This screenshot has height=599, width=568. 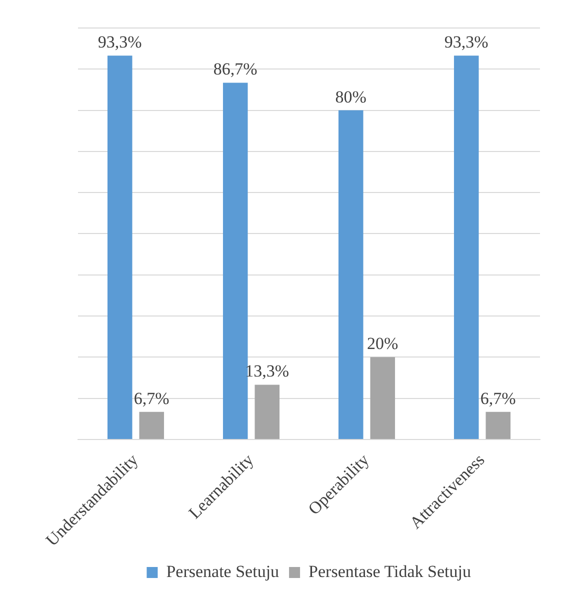 What do you see at coordinates (382, 344) in the screenshot?
I see `data-label: 20%` at bounding box center [382, 344].